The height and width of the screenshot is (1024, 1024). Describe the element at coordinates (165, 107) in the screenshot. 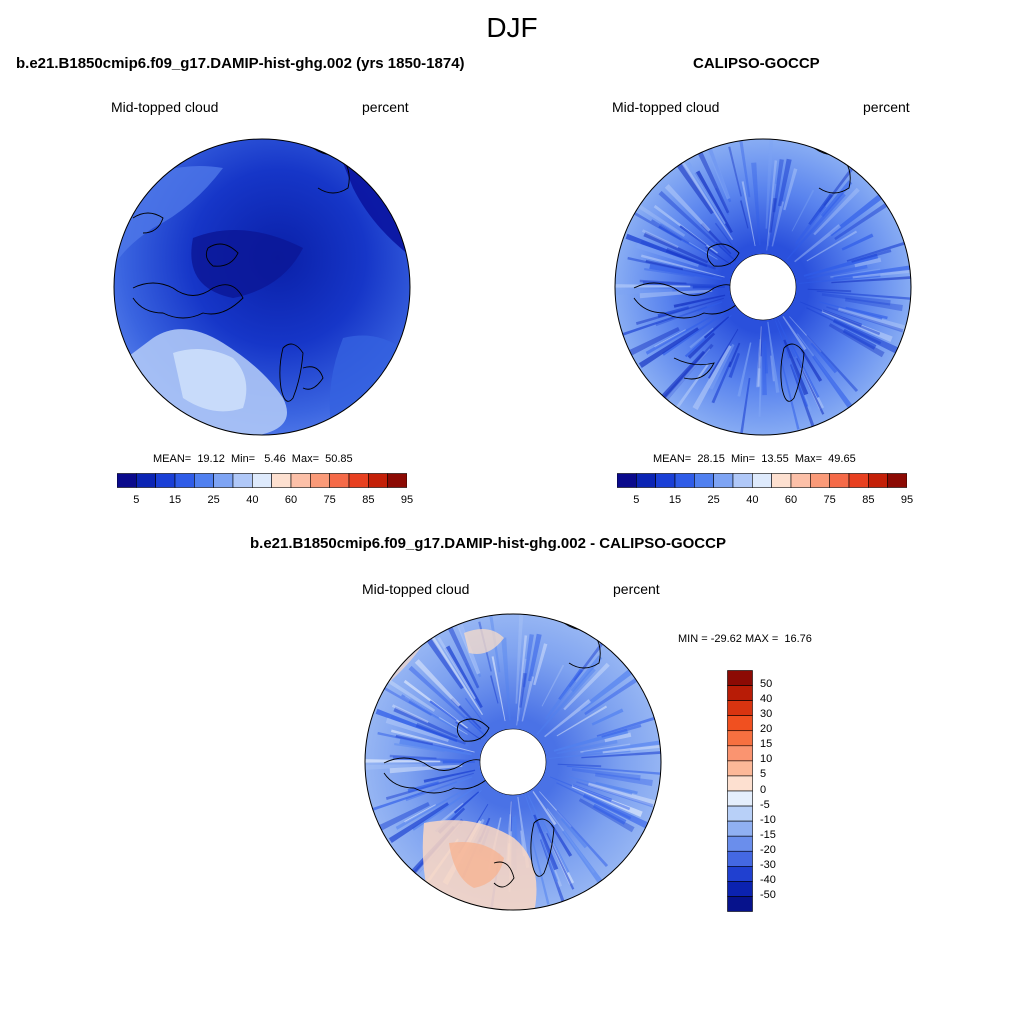

I see `panel-1-variable-label: Mid-topped cloud` at that location.